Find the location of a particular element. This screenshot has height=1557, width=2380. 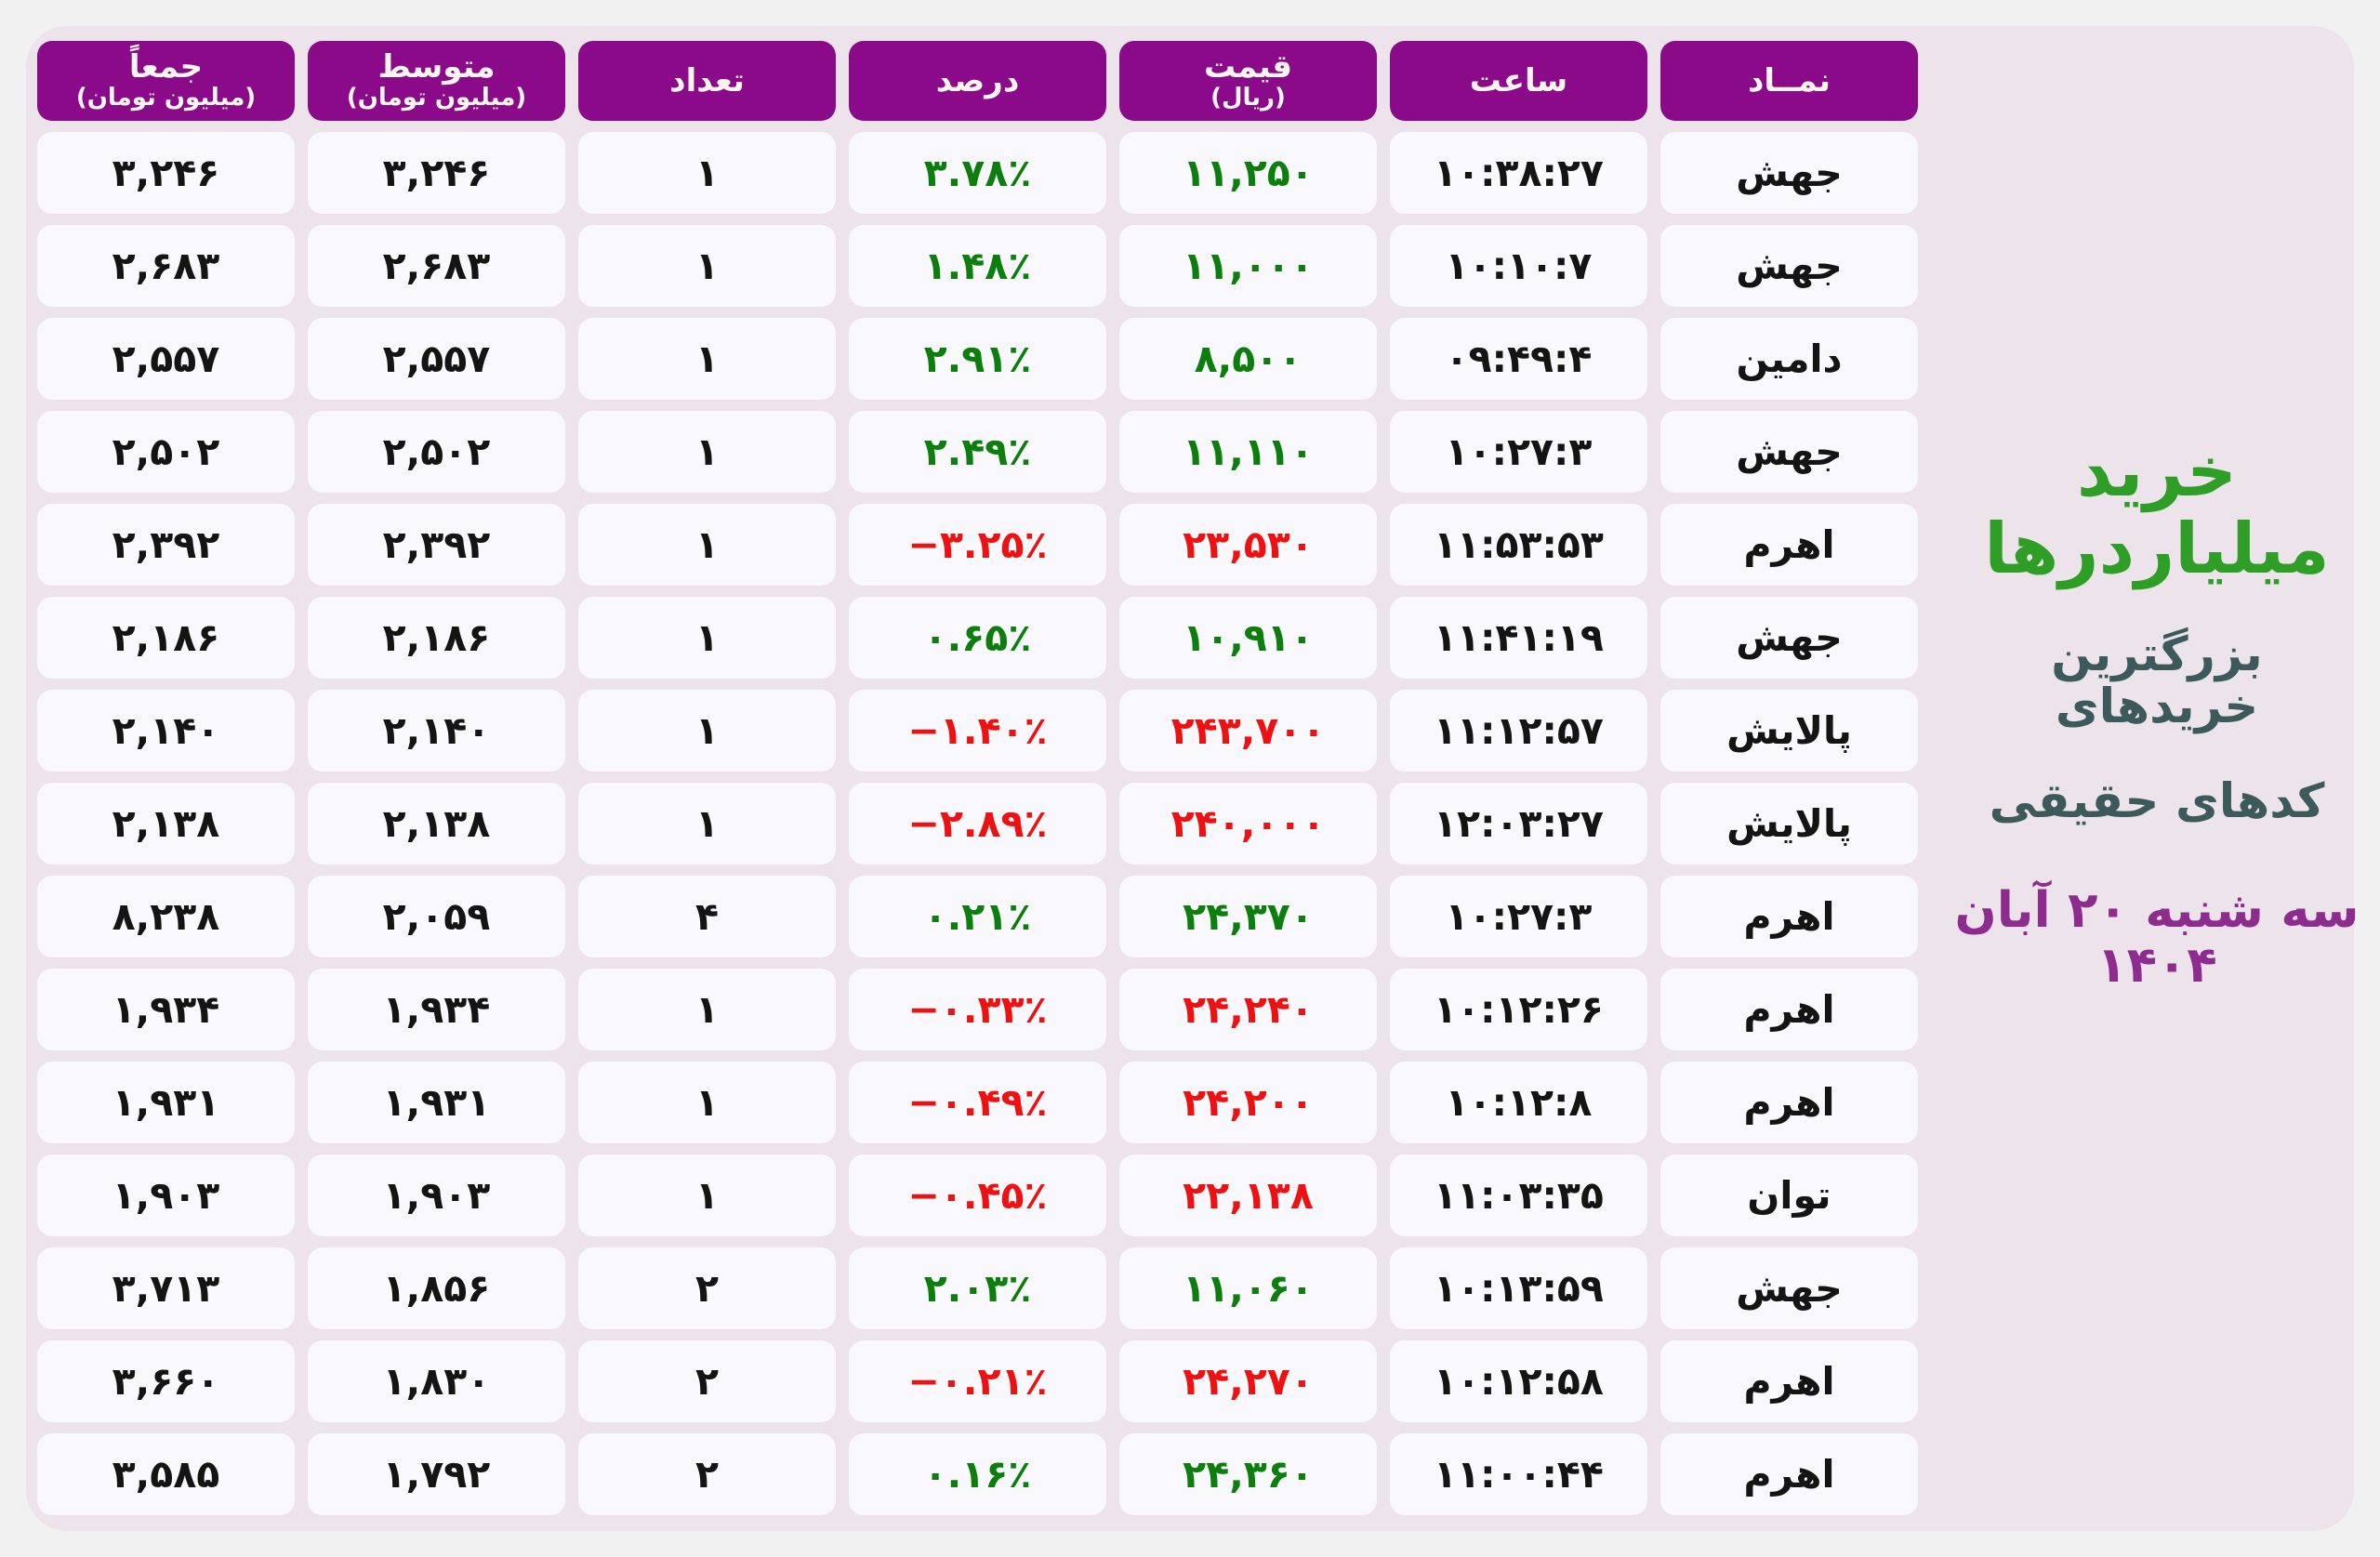

cell-price: ۲۳,۵۳۰ is located at coordinates (1248, 545).